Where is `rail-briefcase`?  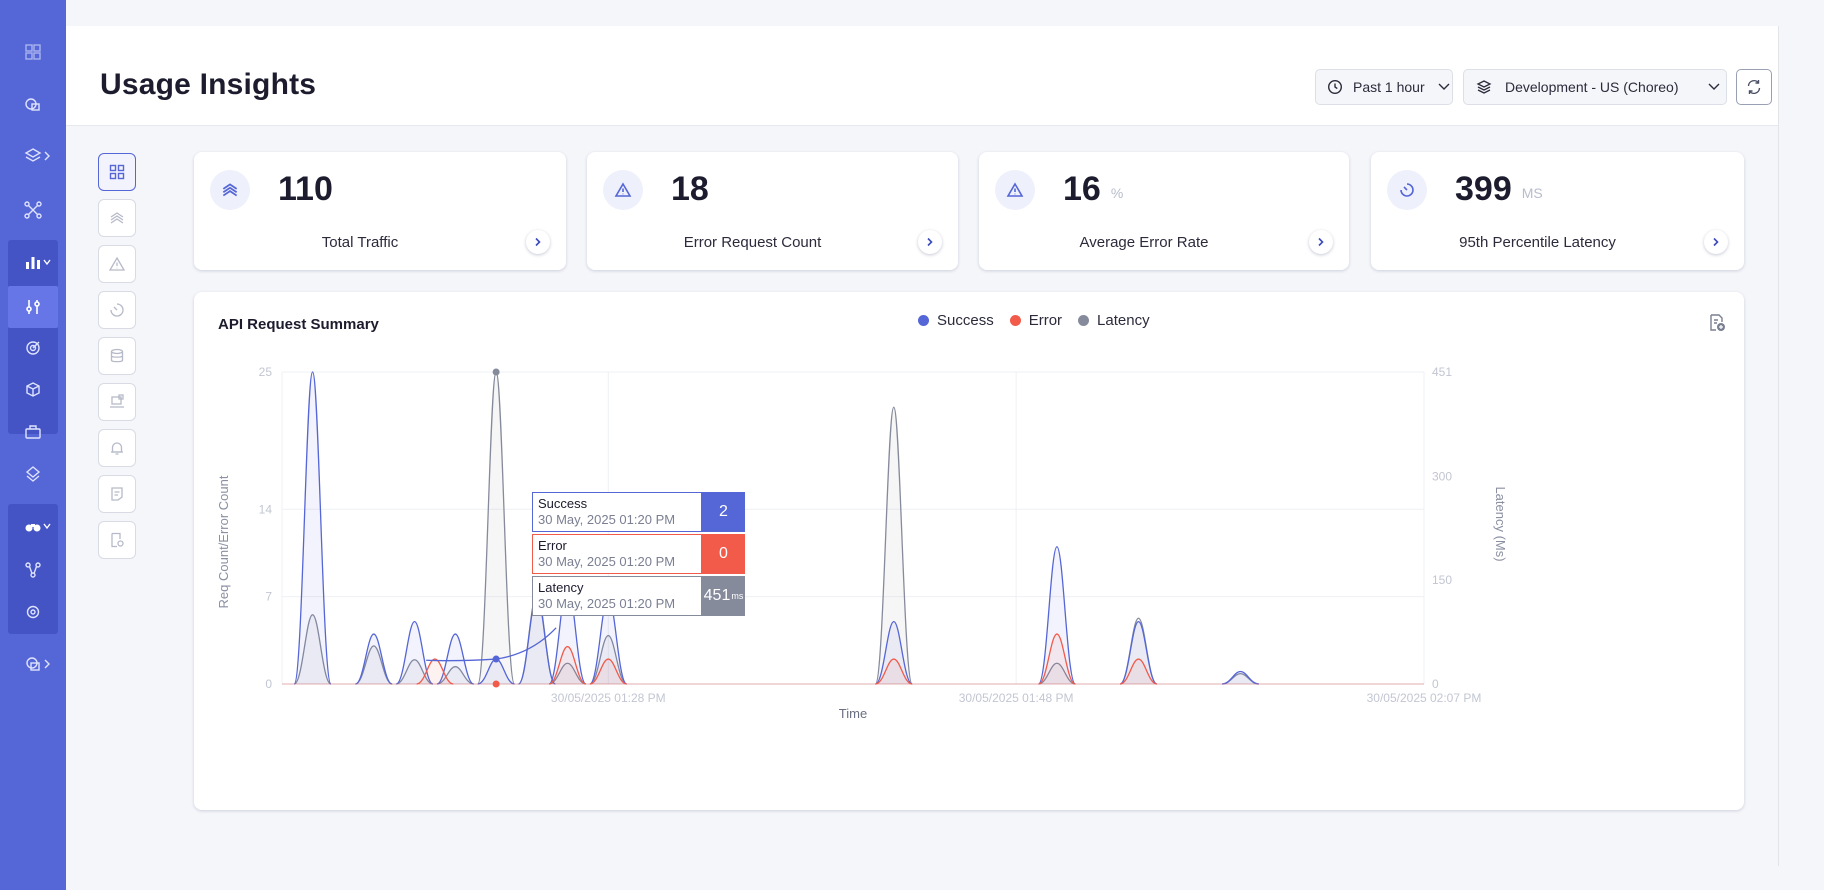
rail-briefcase is located at coordinates (33, 432).